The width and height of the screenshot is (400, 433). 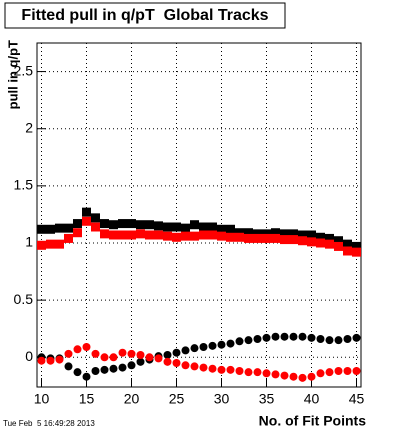 What do you see at coordinates (177, 399) in the screenshot?
I see `x-tick-label: 25` at bounding box center [177, 399].